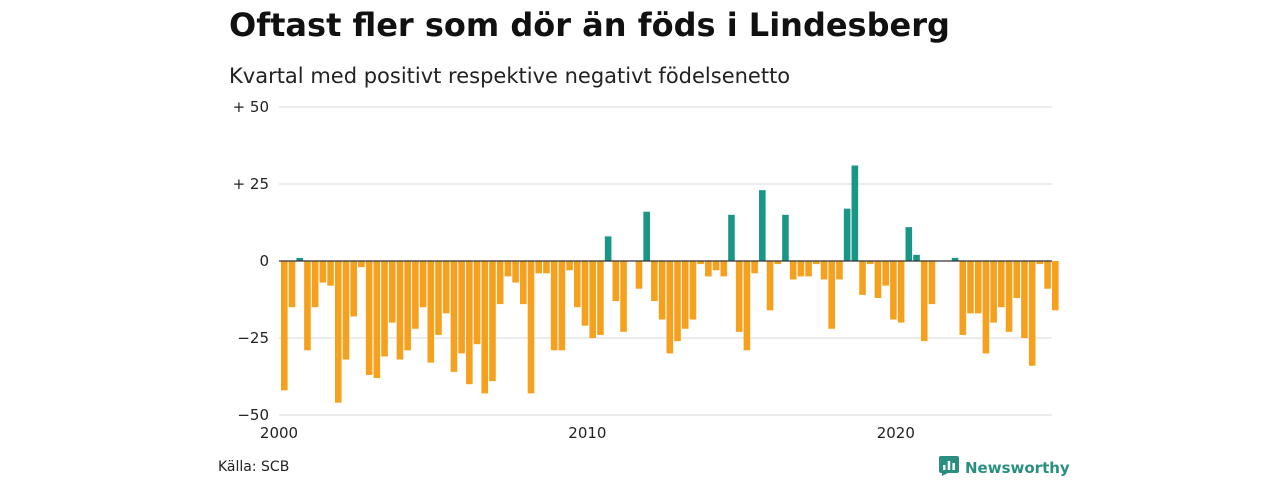  Describe the element at coordinates (264, 261) in the screenshot. I see `y-tick-label: 0` at that location.